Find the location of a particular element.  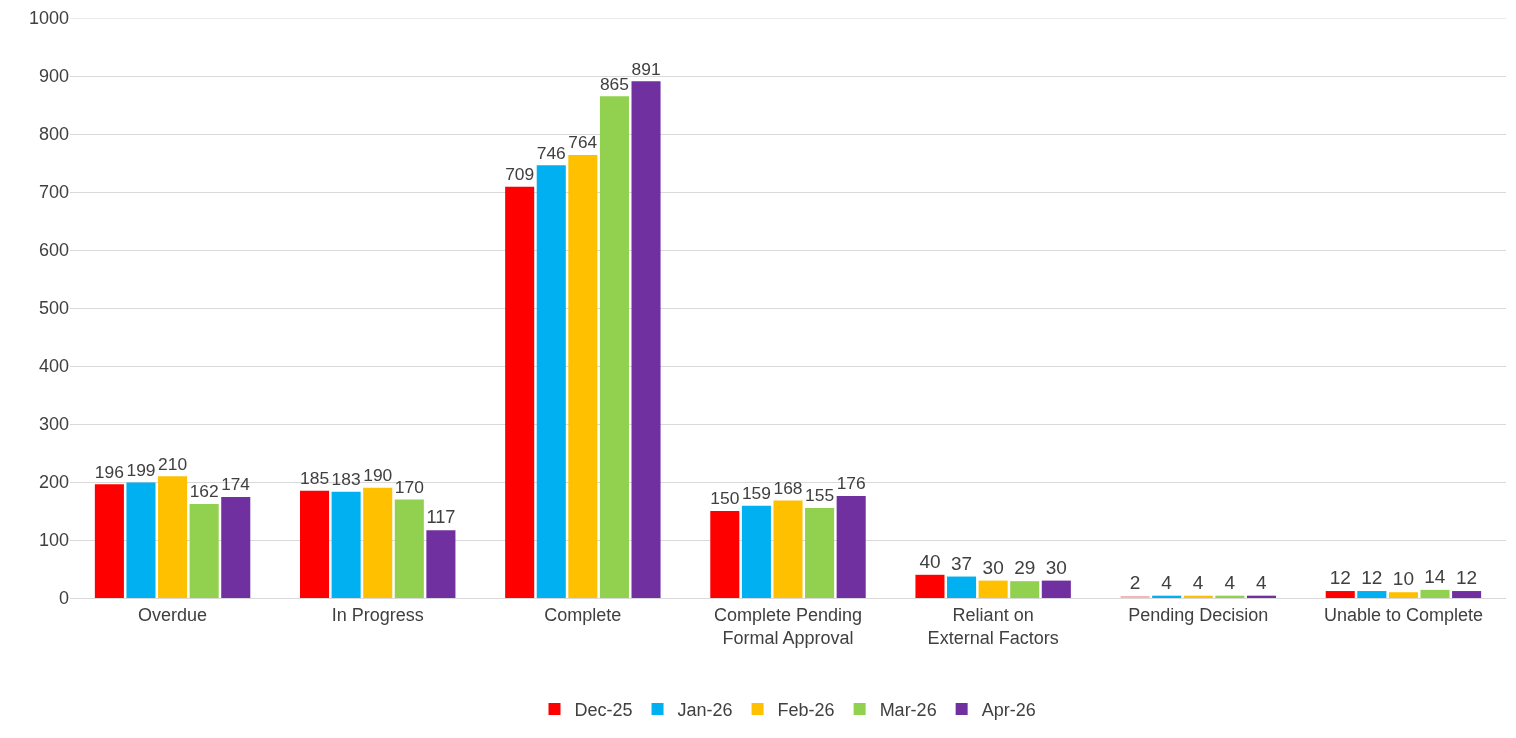

x-tick-label: In Progress is located at coordinates (377, 614).